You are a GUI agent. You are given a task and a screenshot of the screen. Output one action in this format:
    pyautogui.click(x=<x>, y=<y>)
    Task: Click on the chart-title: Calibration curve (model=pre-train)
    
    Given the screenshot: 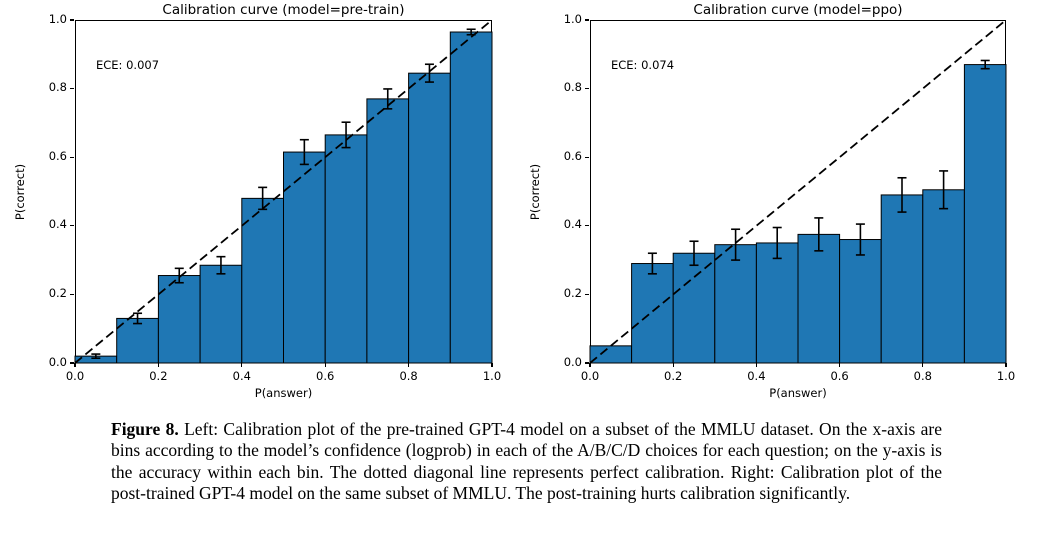 What is the action you would take?
    pyautogui.click(x=283, y=10)
    